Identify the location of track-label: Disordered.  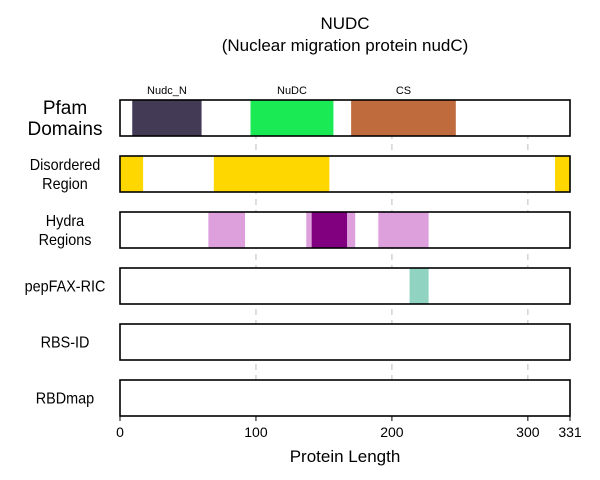
(65, 165).